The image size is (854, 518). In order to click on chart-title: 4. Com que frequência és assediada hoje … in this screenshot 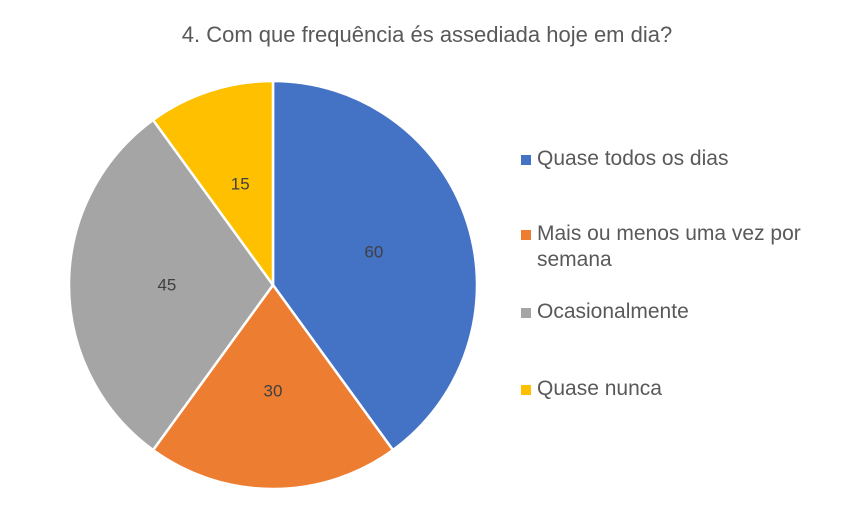, I will do `click(427, 34)`.